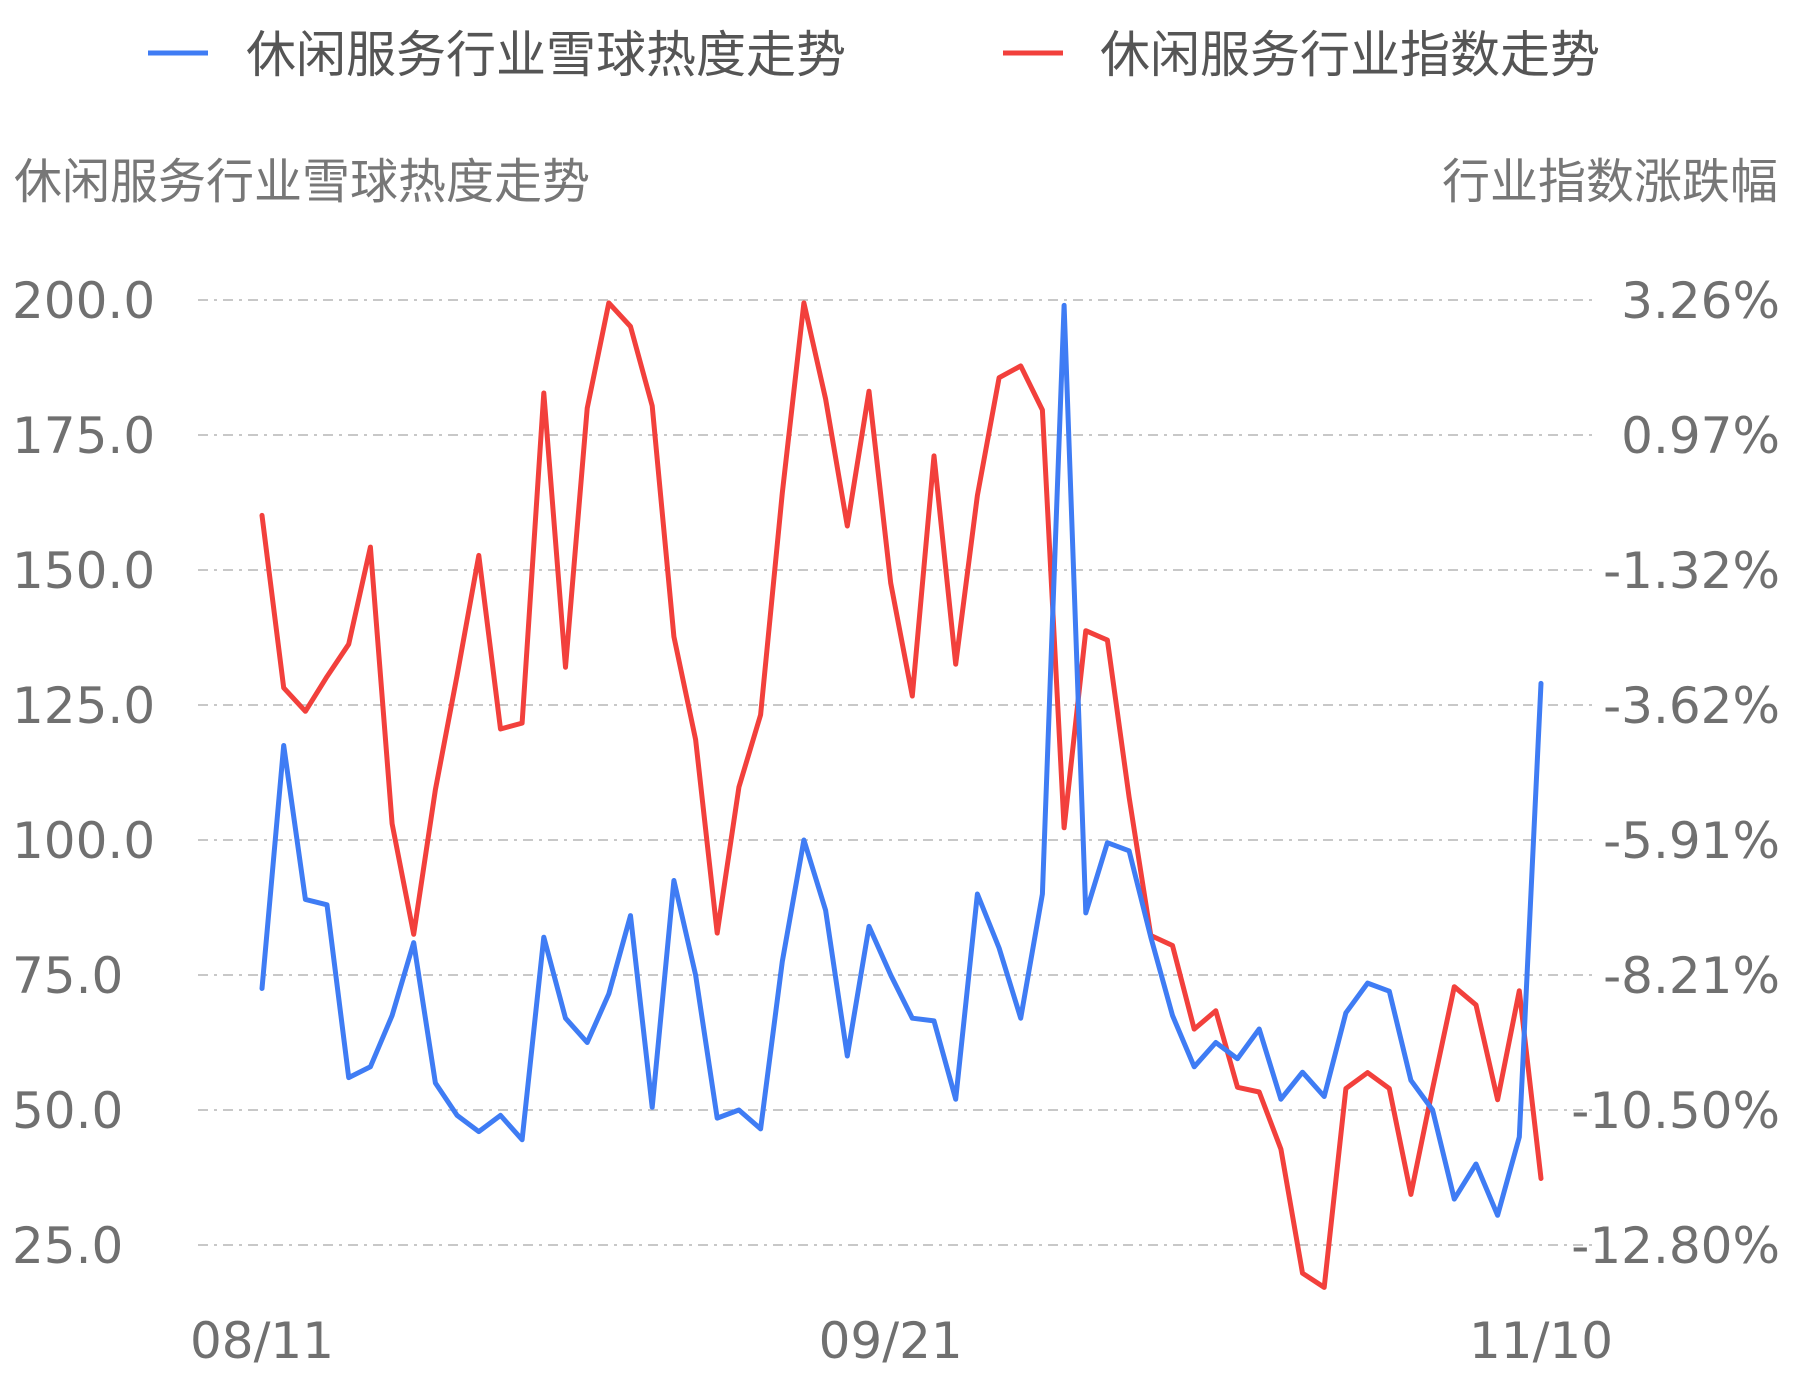  Describe the element at coordinates (83, 436) in the screenshot. I see `y-left-tick: 175.0` at that location.